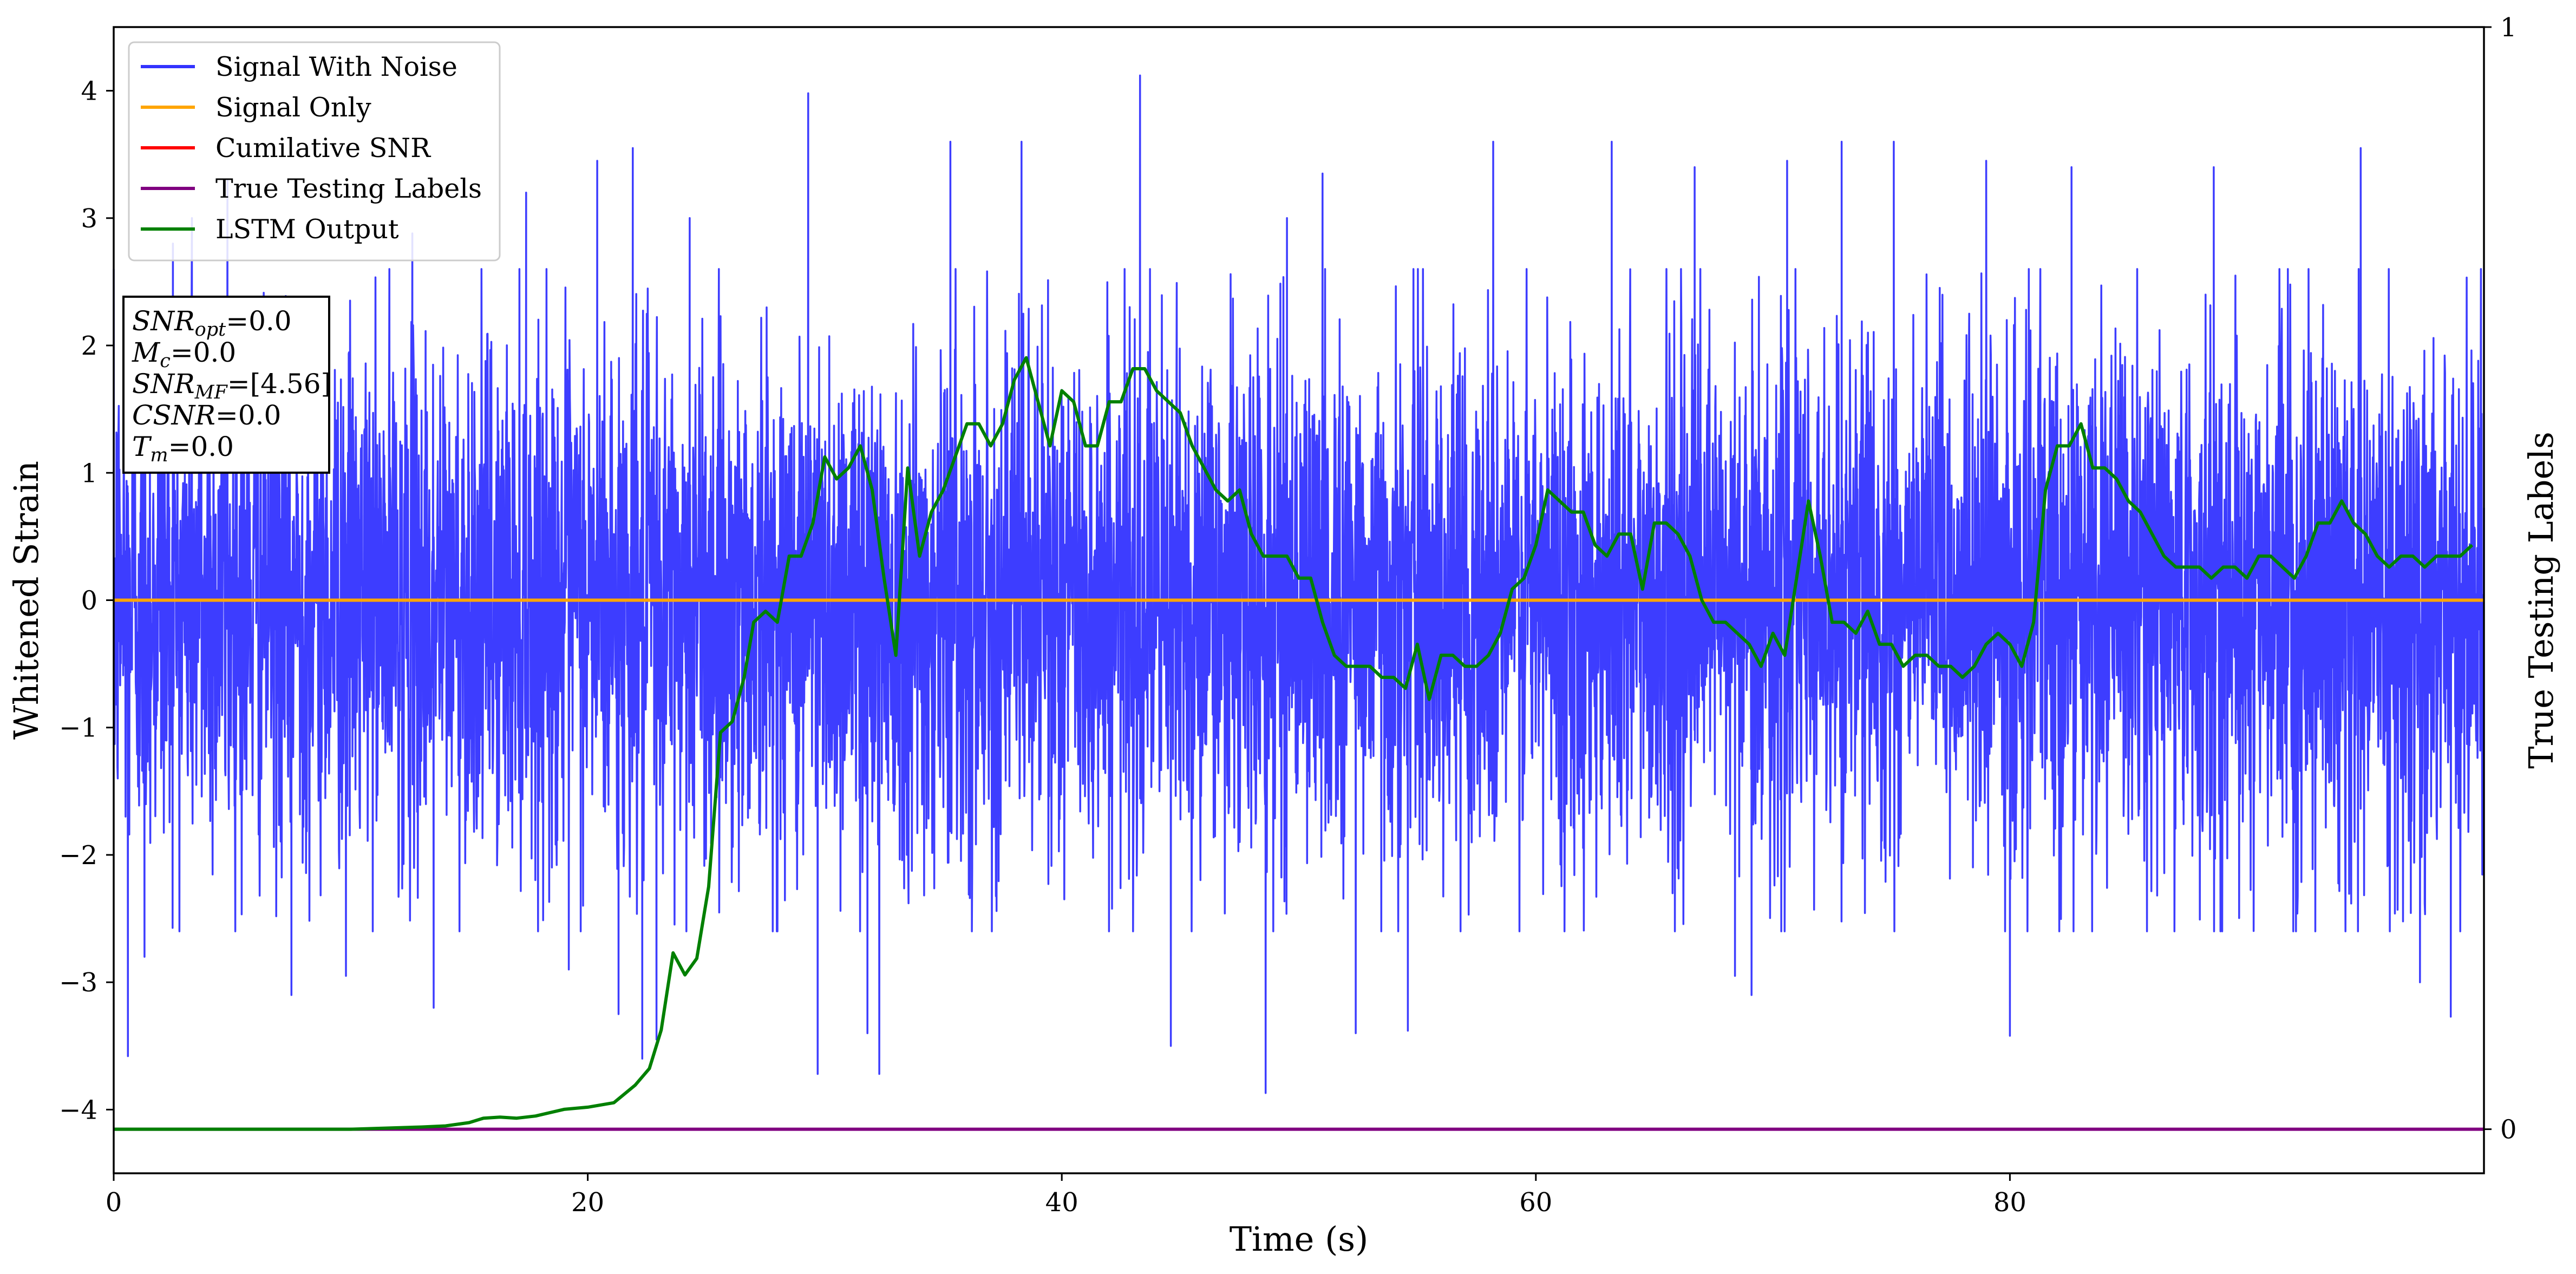 The width and height of the screenshot is (2576, 1274). What do you see at coordinates (89, 601) in the screenshot?
I see `y-tick-label: 0` at bounding box center [89, 601].